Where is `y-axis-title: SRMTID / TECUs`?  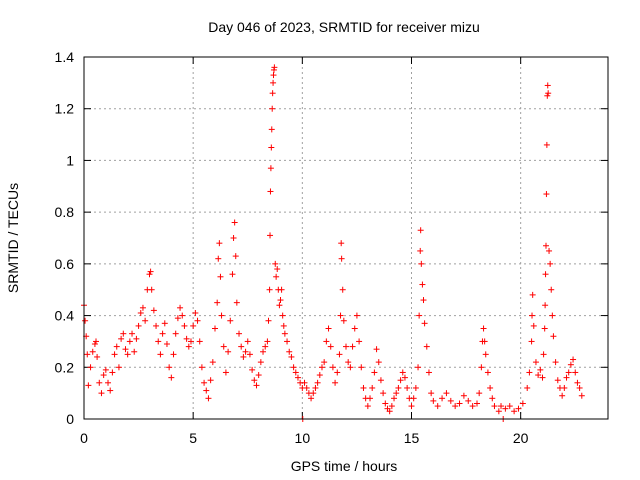 y-axis-title: SRMTID / TECUs is located at coordinates (13, 238).